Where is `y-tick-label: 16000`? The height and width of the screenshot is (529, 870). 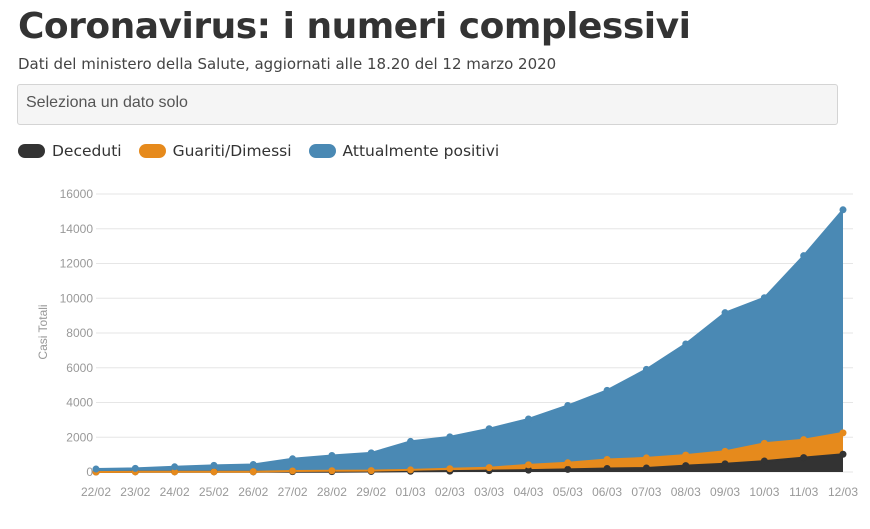
y-tick-label: 16000 is located at coordinates (77, 194).